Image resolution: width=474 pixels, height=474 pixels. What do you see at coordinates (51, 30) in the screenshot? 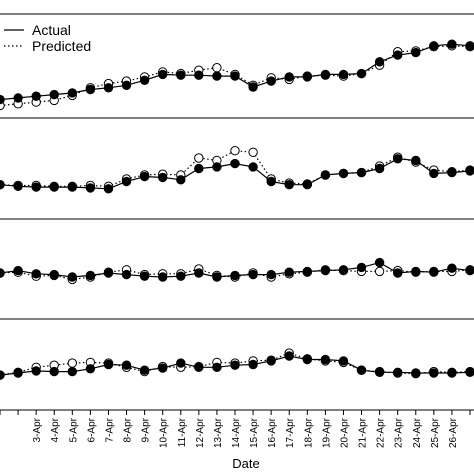
I see `legend-actual-label: Actual` at bounding box center [51, 30].